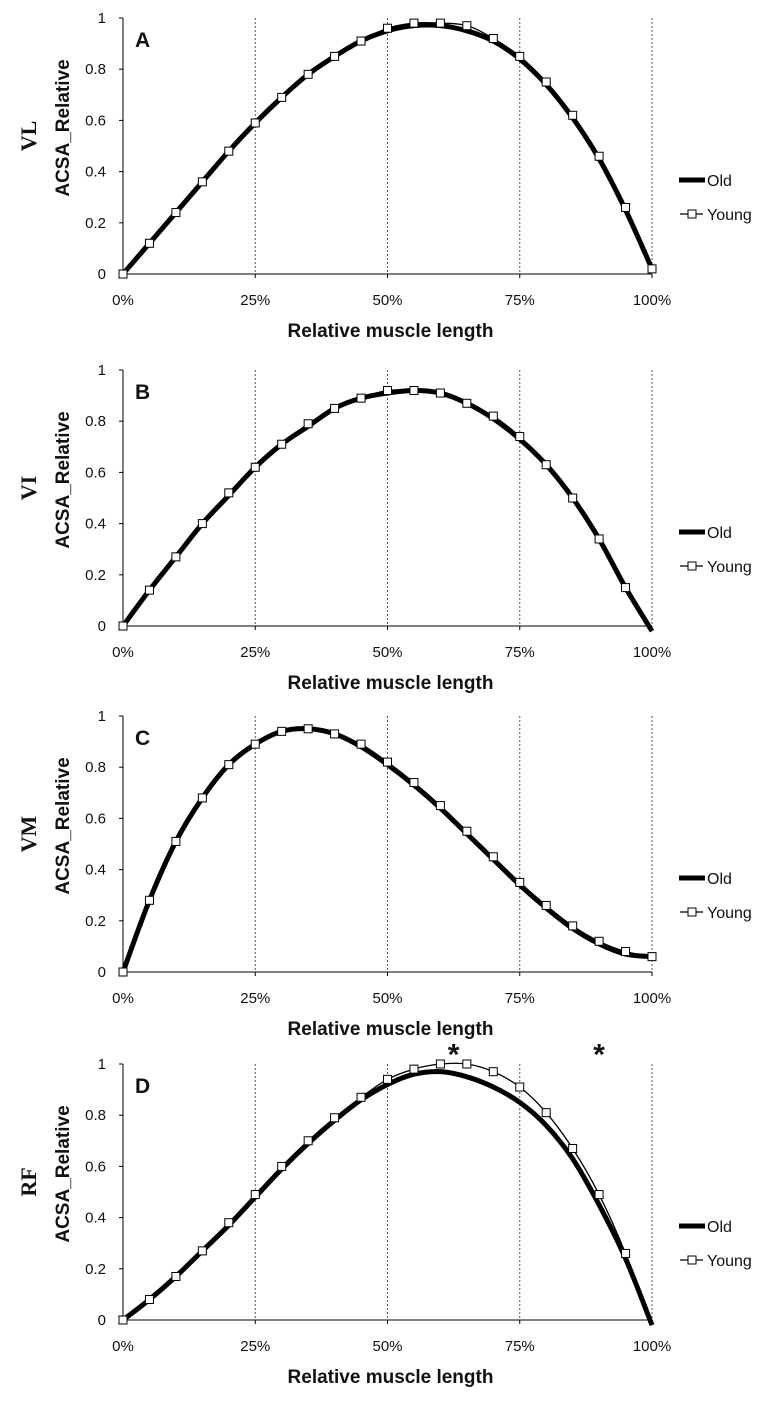 This screenshot has height=1414, width=760. What do you see at coordinates (142, 392) in the screenshot?
I see `panel-letter: B` at bounding box center [142, 392].